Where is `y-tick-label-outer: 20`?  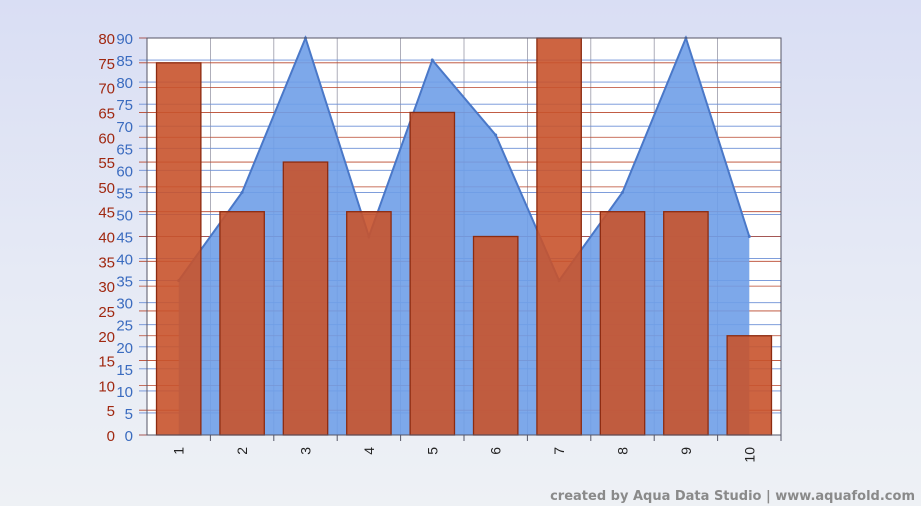
y-tick-label-outer: 20 is located at coordinates (106, 337).